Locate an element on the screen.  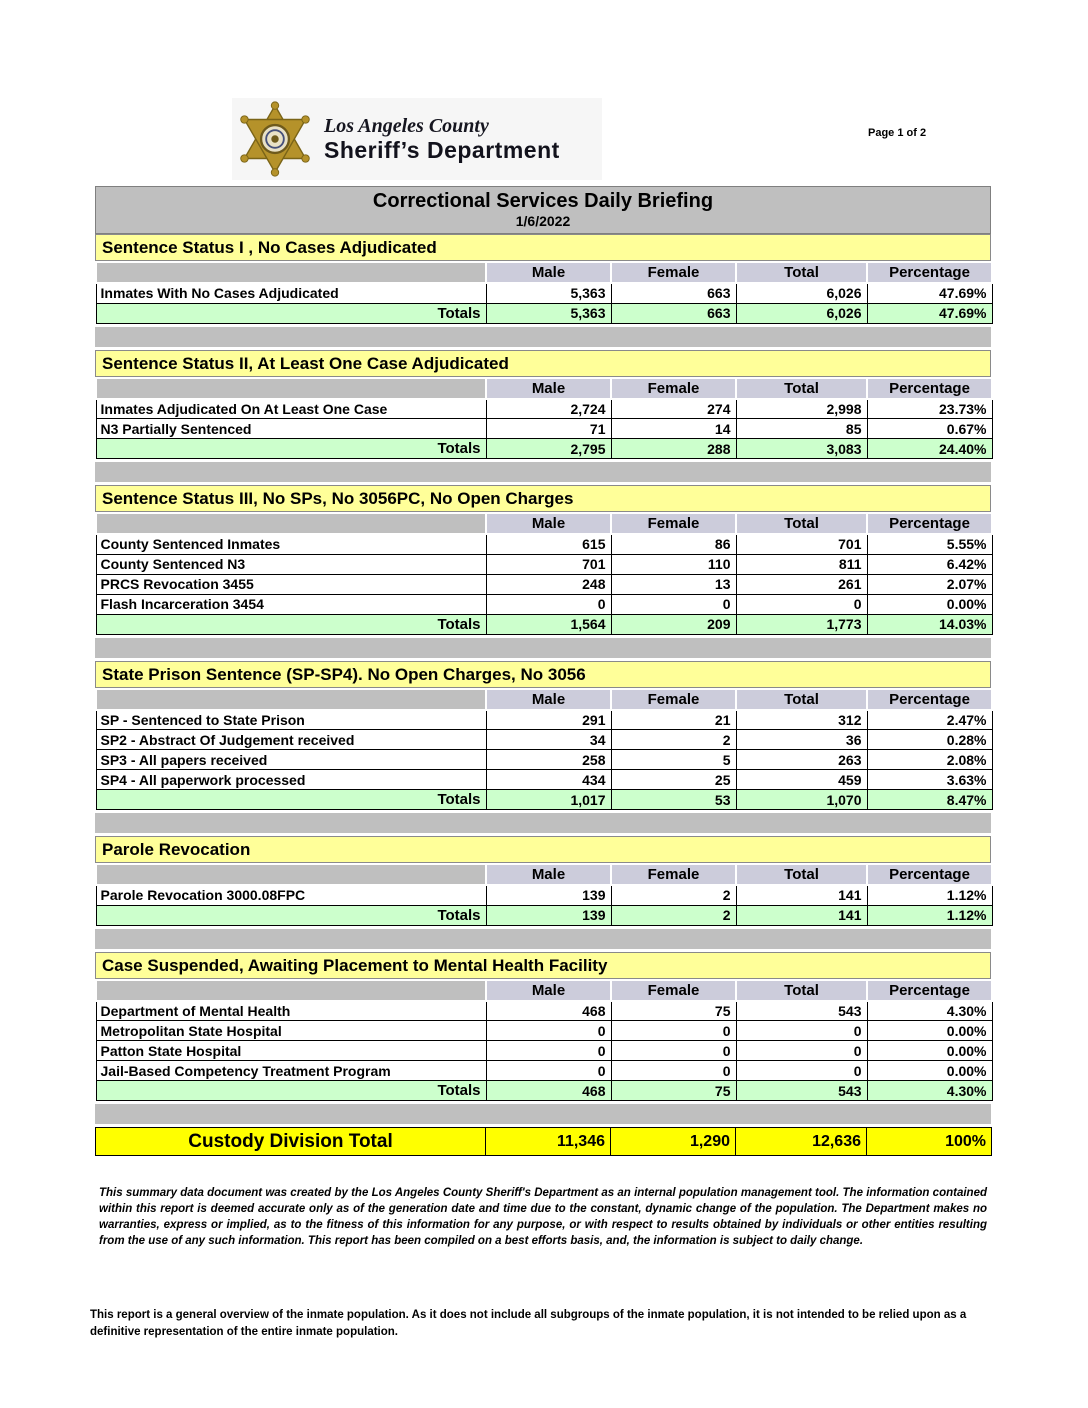
report-date: 1/6/2022 is located at coordinates (543, 221).